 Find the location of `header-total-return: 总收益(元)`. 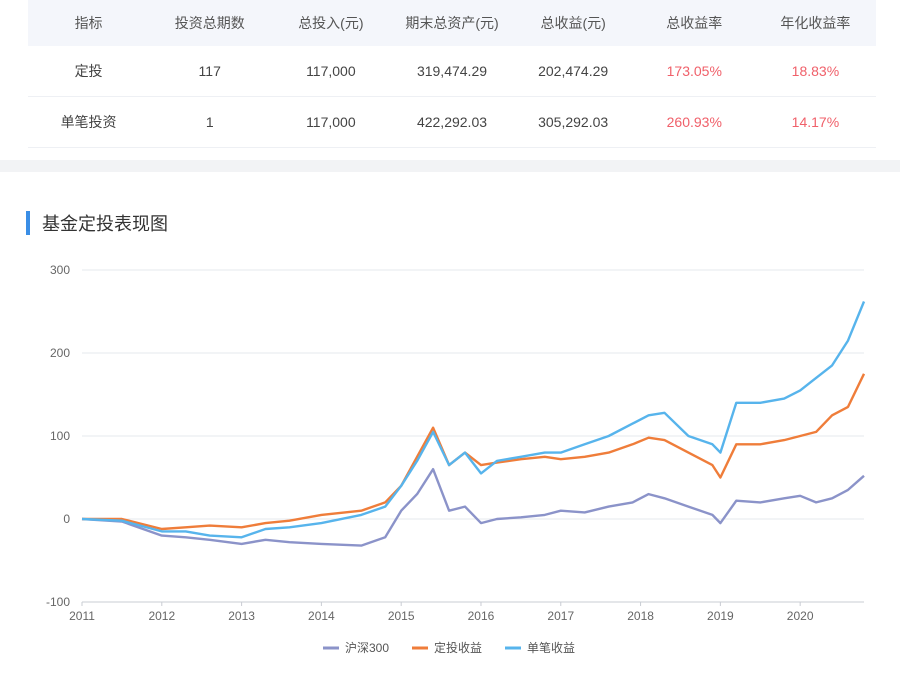

header-total-return: 总收益(元) is located at coordinates (573, 23).